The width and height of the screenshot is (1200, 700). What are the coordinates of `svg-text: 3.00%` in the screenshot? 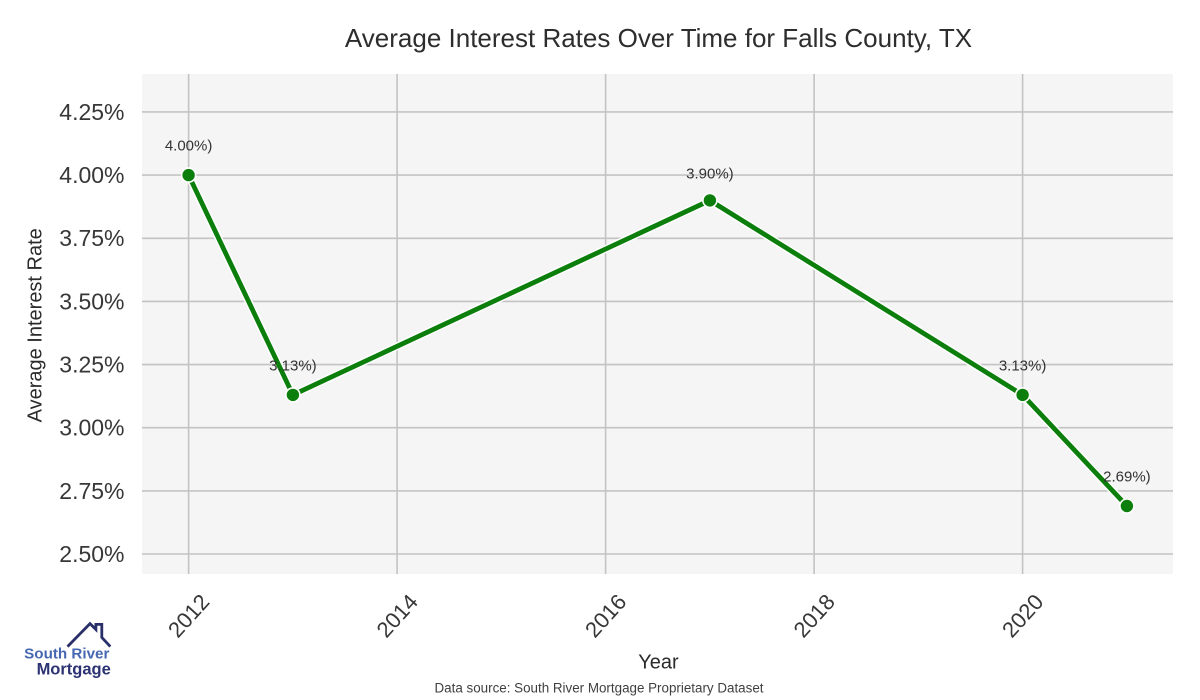 It's located at (91, 428).